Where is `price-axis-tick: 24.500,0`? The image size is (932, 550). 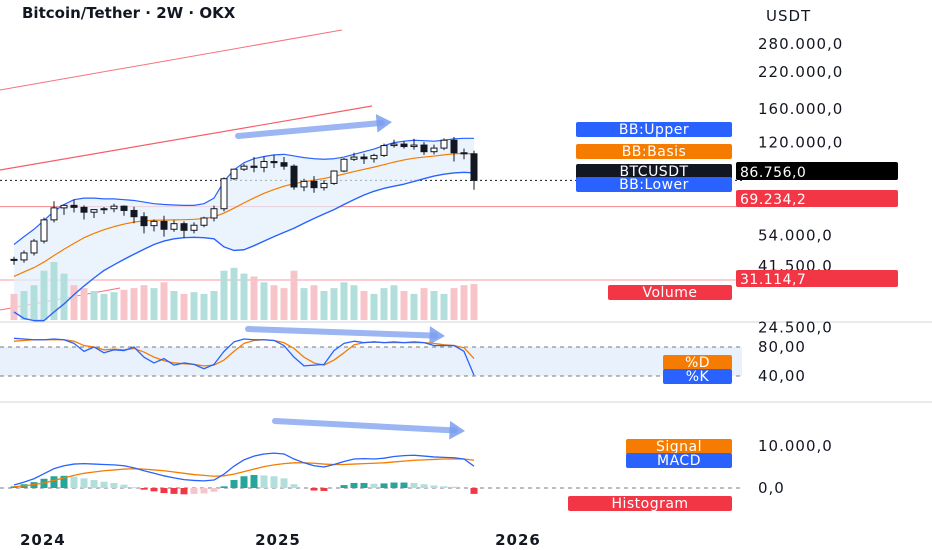 price-axis-tick: 24.500,0 is located at coordinates (795, 328).